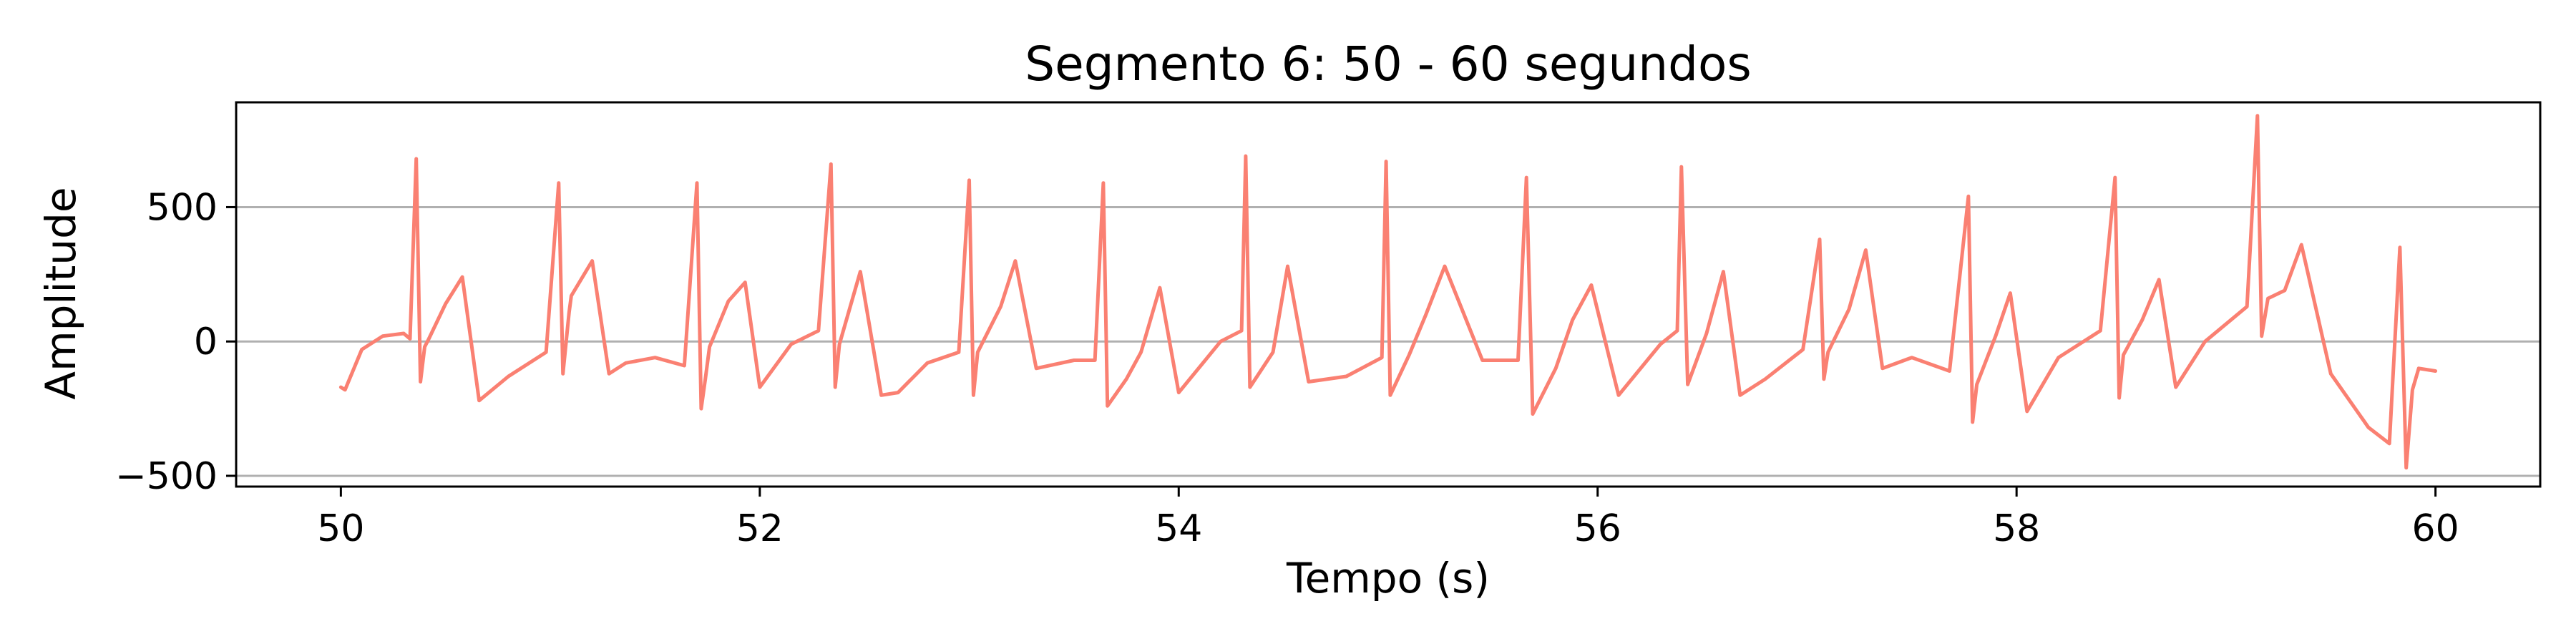 This screenshot has width=2576, height=644. What do you see at coordinates (2435, 528) in the screenshot?
I see `x-tick-label: 60` at bounding box center [2435, 528].